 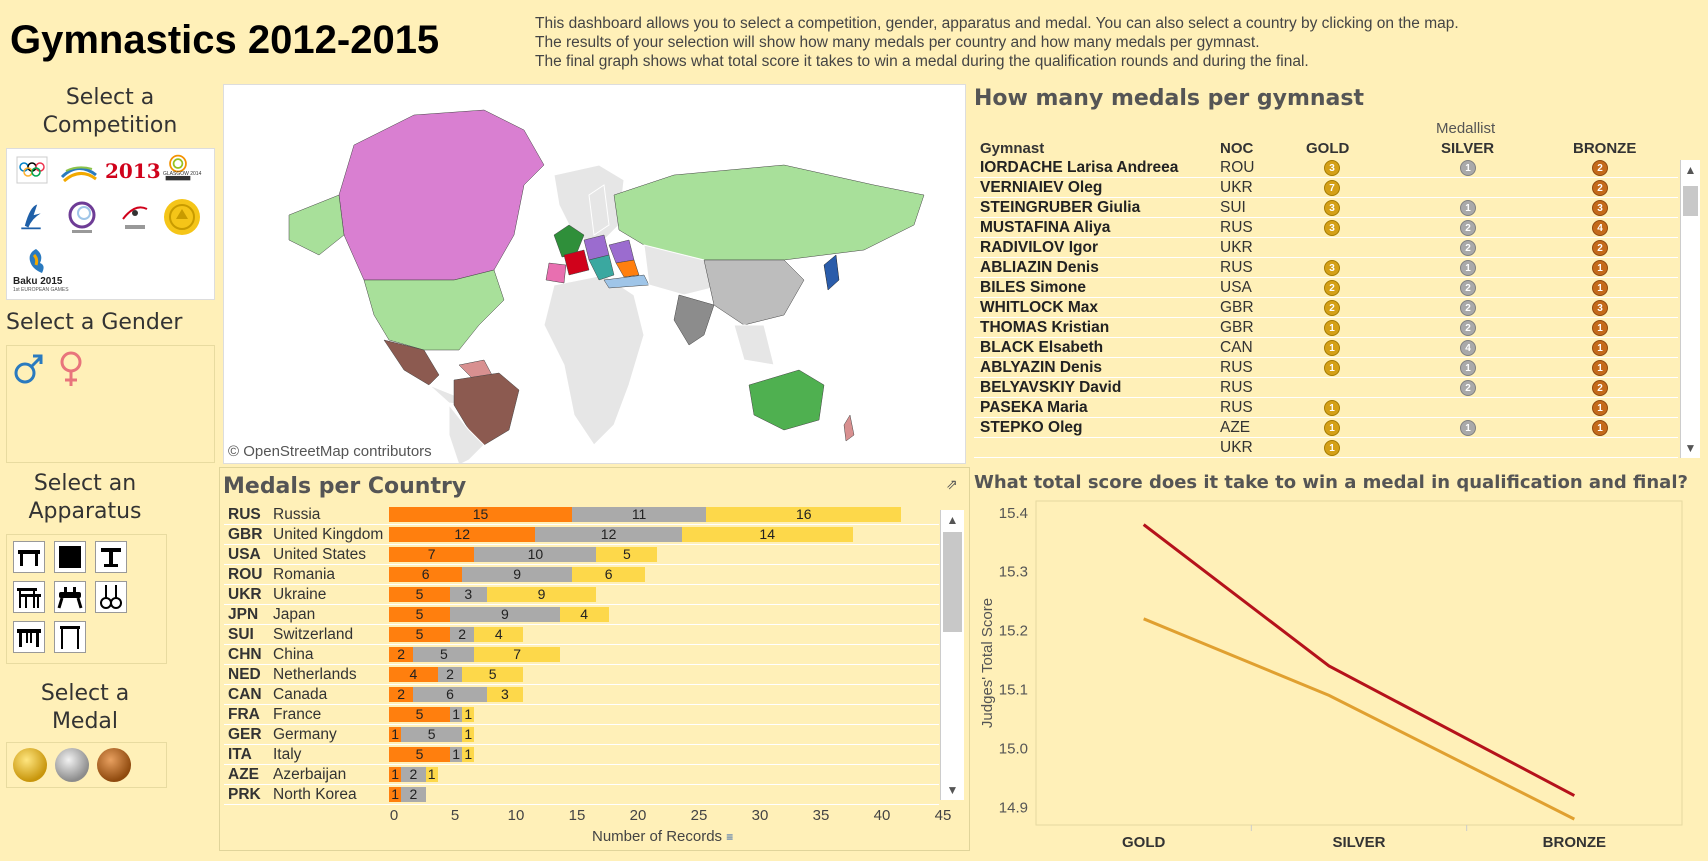 I want to click on map-credit: © OpenStreetMap contributors, so click(x=330, y=451).